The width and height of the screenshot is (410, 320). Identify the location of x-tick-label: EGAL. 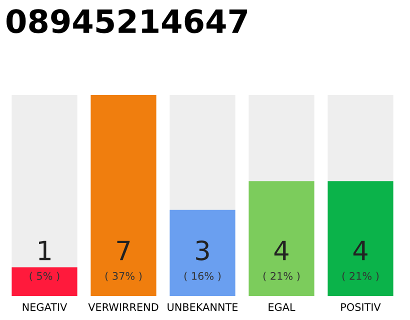
(282, 307).